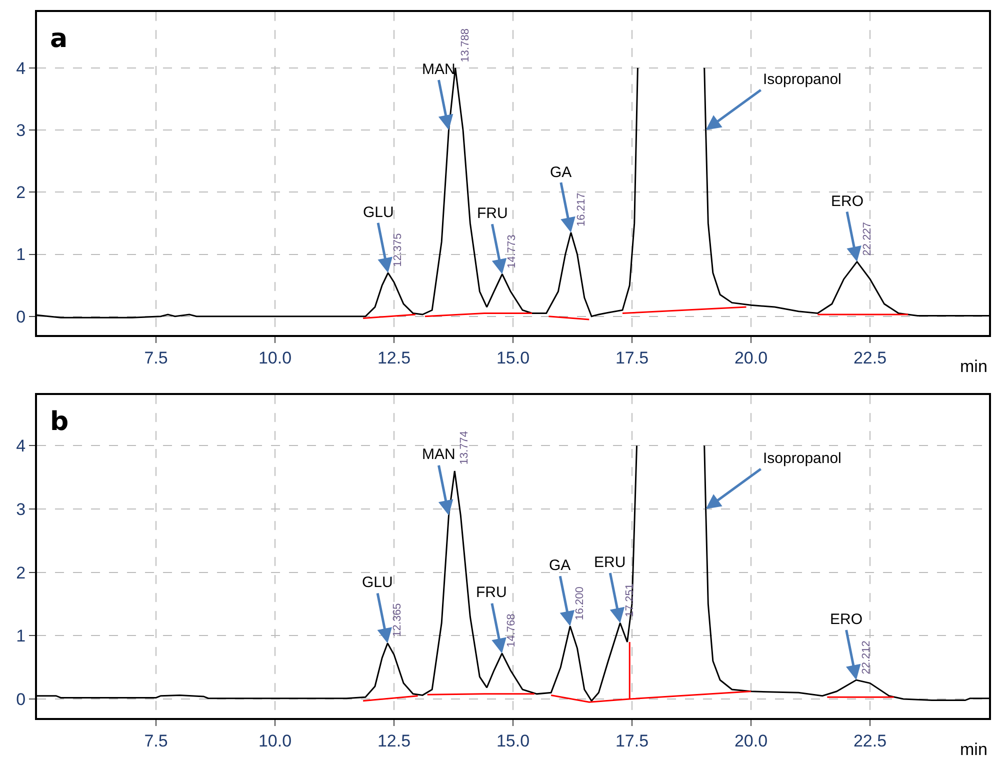 Image resolution: width=997 pixels, height=767 pixels. What do you see at coordinates (581, 209) in the screenshot?
I see `annotation: 16.217` at bounding box center [581, 209].